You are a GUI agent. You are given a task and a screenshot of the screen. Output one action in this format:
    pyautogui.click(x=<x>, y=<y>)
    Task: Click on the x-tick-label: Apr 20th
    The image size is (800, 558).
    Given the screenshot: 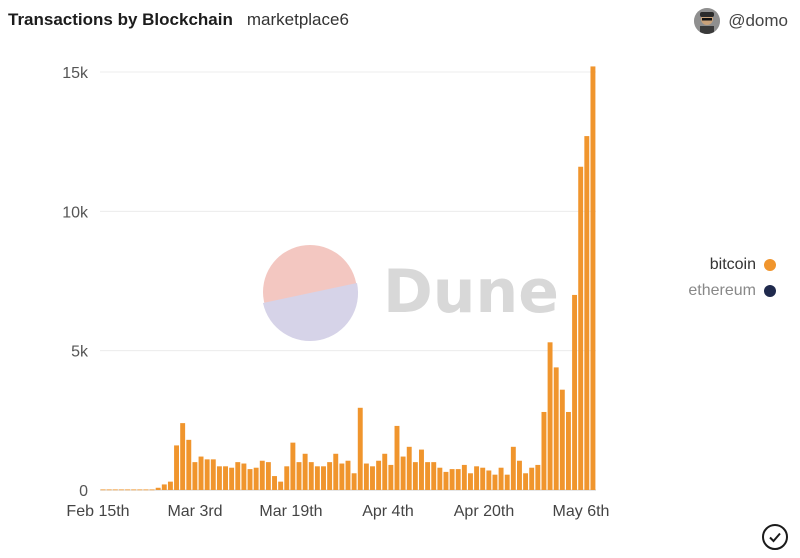 What is the action you would take?
    pyautogui.click(x=484, y=511)
    